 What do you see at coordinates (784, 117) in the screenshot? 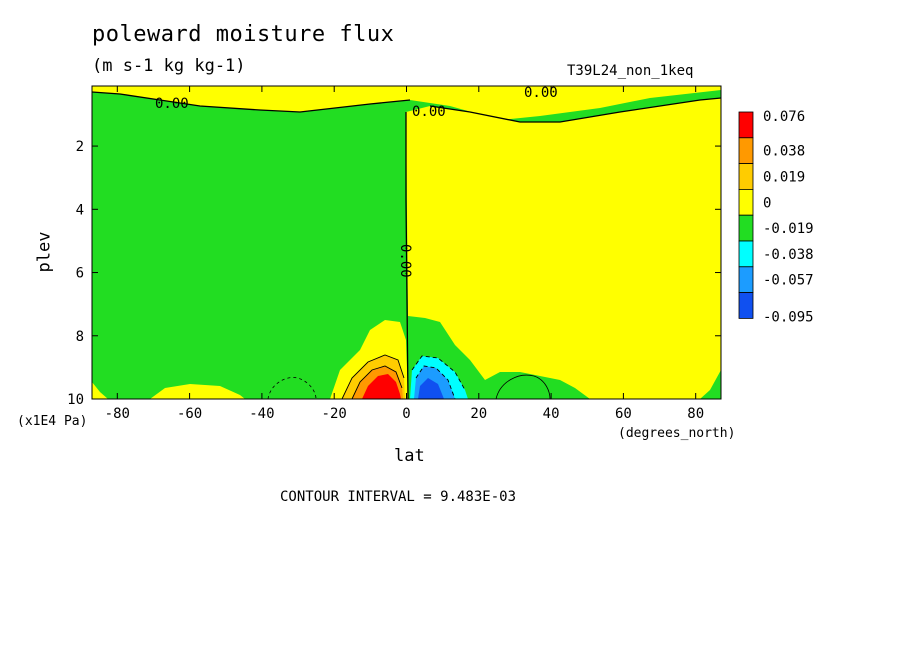
I see `colorbar-level-label: 0.076` at bounding box center [784, 117].